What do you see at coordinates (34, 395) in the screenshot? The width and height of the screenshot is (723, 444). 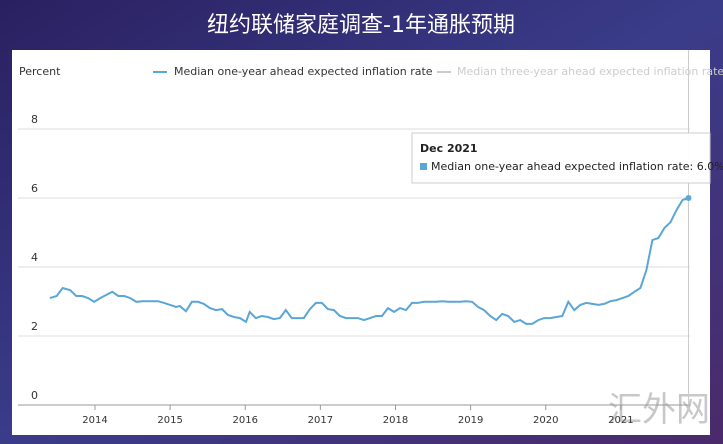 I see `y-tick-label: 0` at bounding box center [34, 395].